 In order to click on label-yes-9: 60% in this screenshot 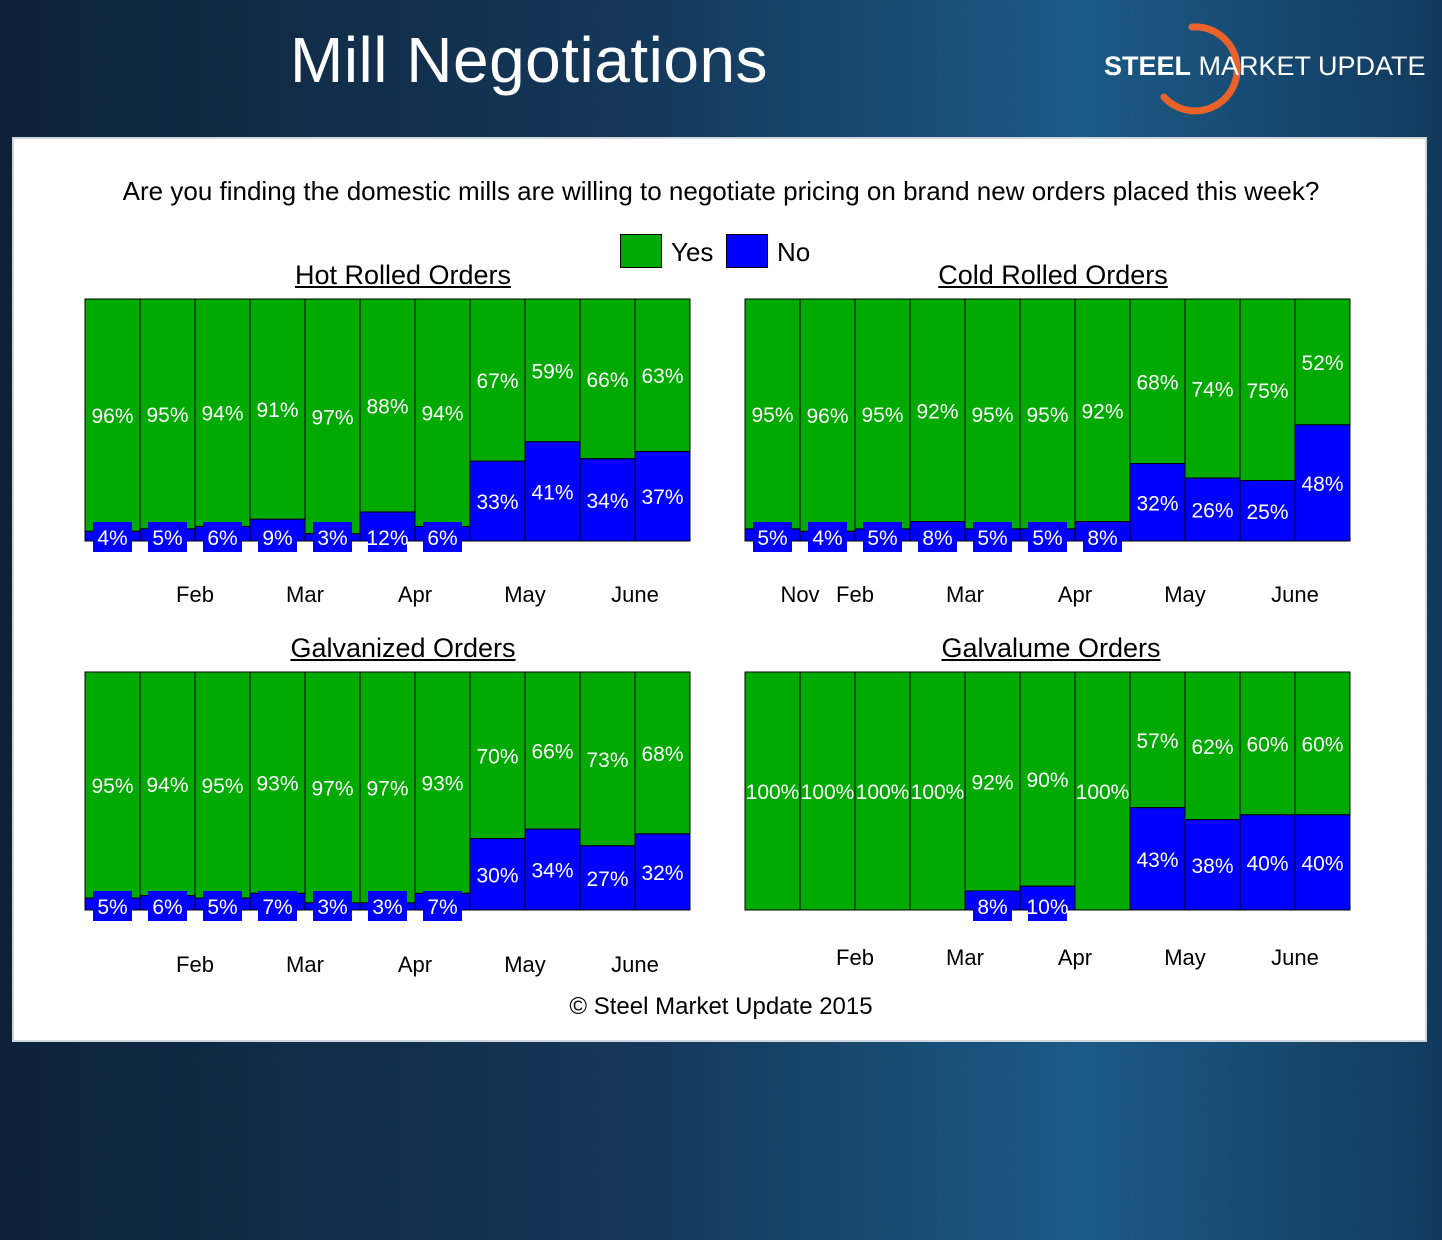, I will do `click(1267, 744)`.